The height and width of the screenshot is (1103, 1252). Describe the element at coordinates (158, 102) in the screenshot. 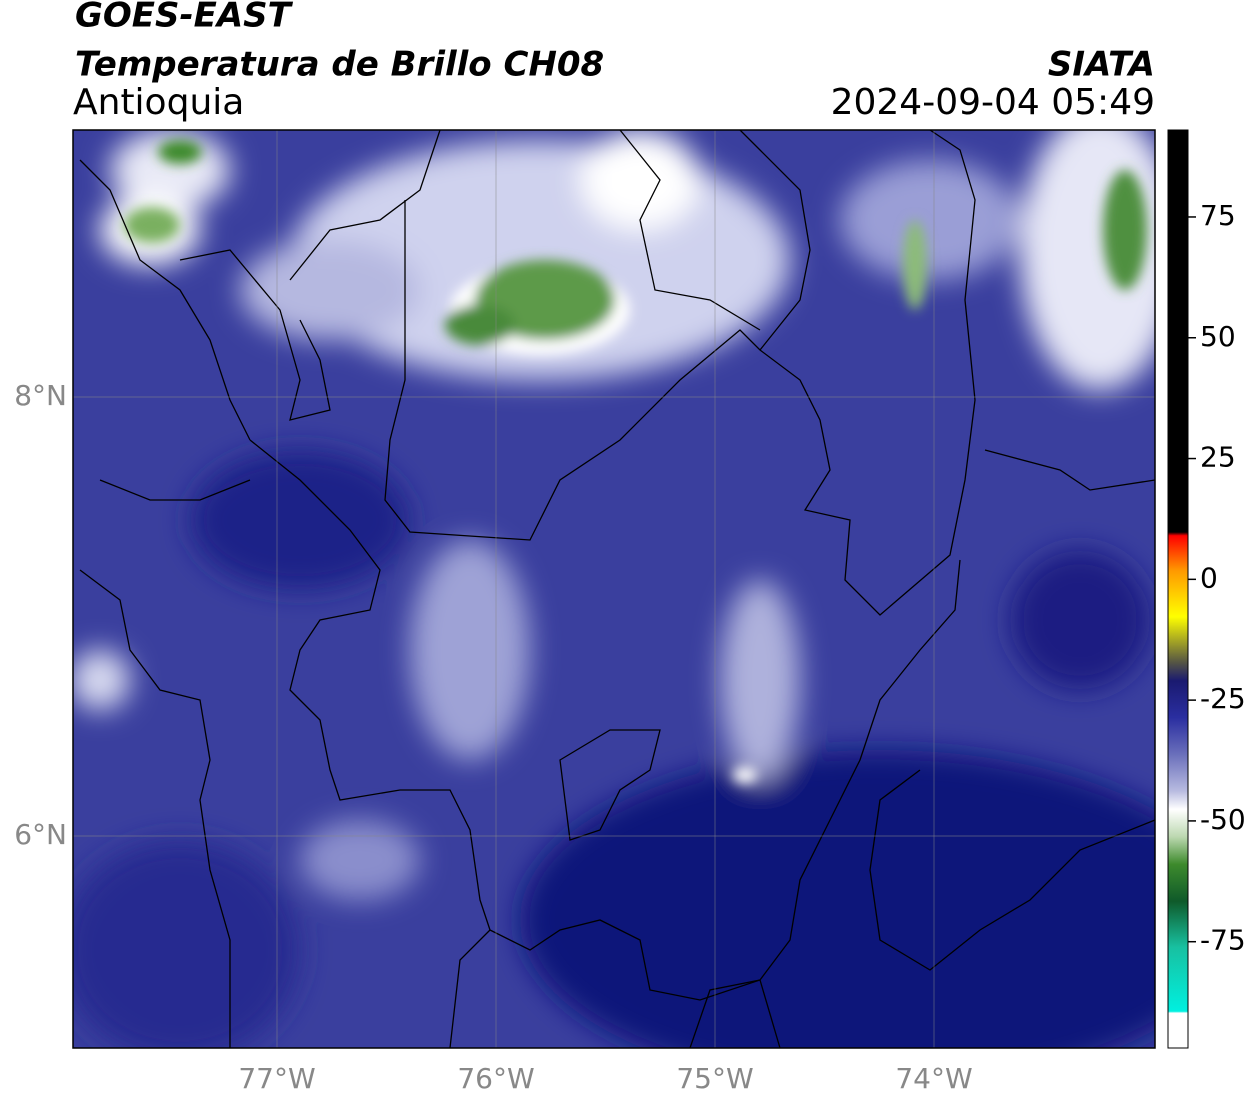

I see `region: Antioquia` at that location.